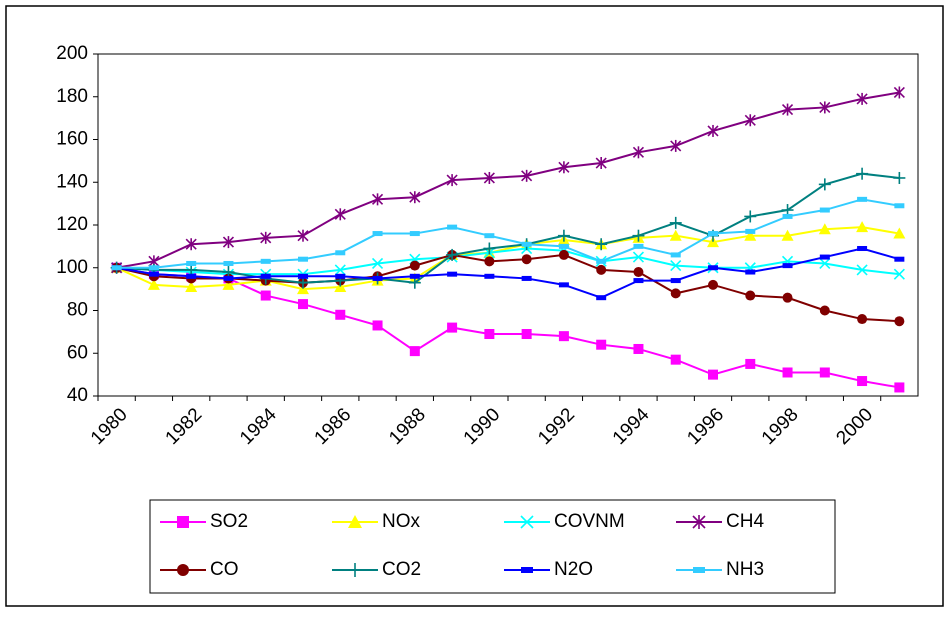 This screenshot has width=951, height=620. What do you see at coordinates (527, 522) in the screenshot?
I see `marker-part` at bounding box center [527, 522].